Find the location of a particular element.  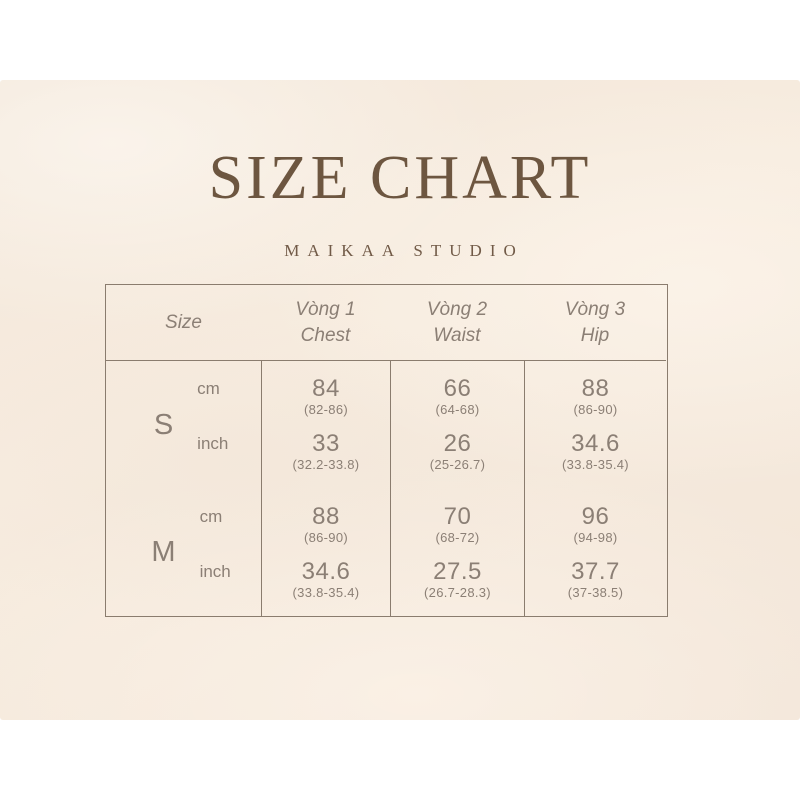

unit-labels-m: cm inch is located at coordinates (222, 552).